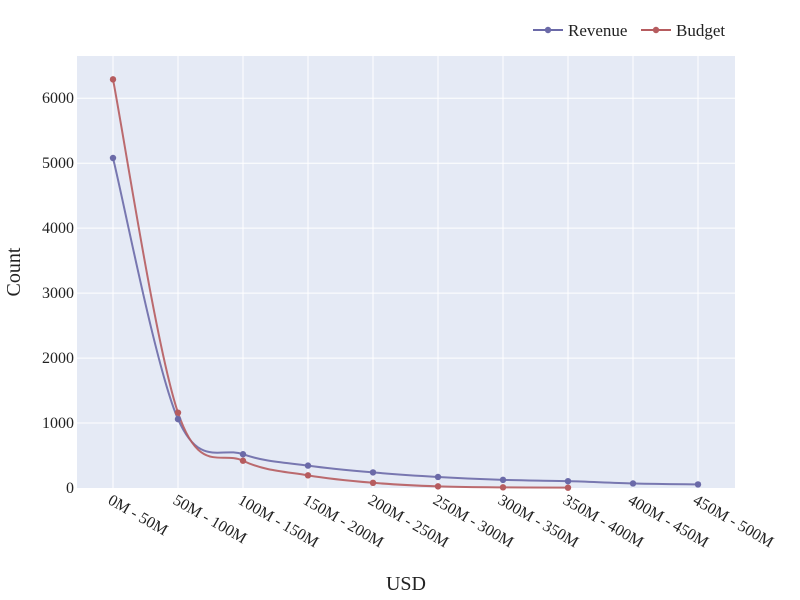  What do you see at coordinates (58, 98) in the screenshot?
I see `y-tick-label: 6000` at bounding box center [58, 98].